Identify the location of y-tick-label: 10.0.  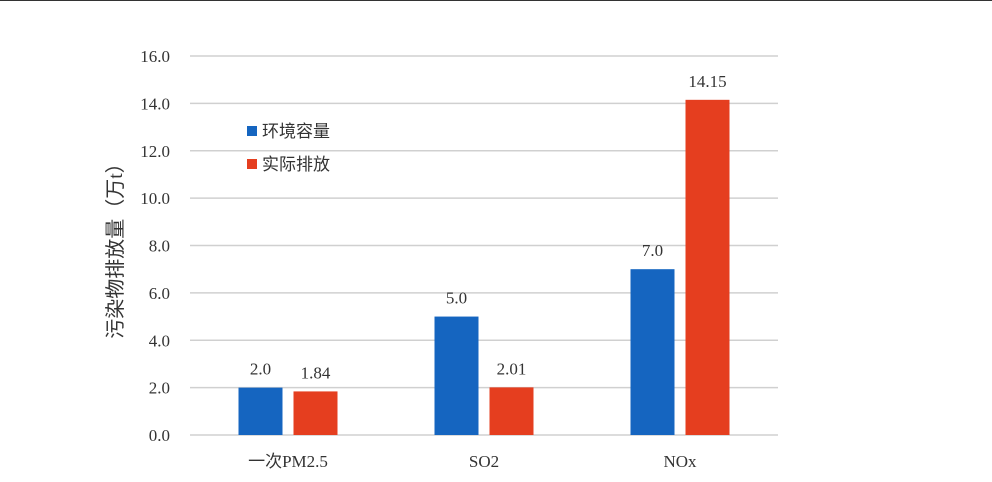
(155, 198).